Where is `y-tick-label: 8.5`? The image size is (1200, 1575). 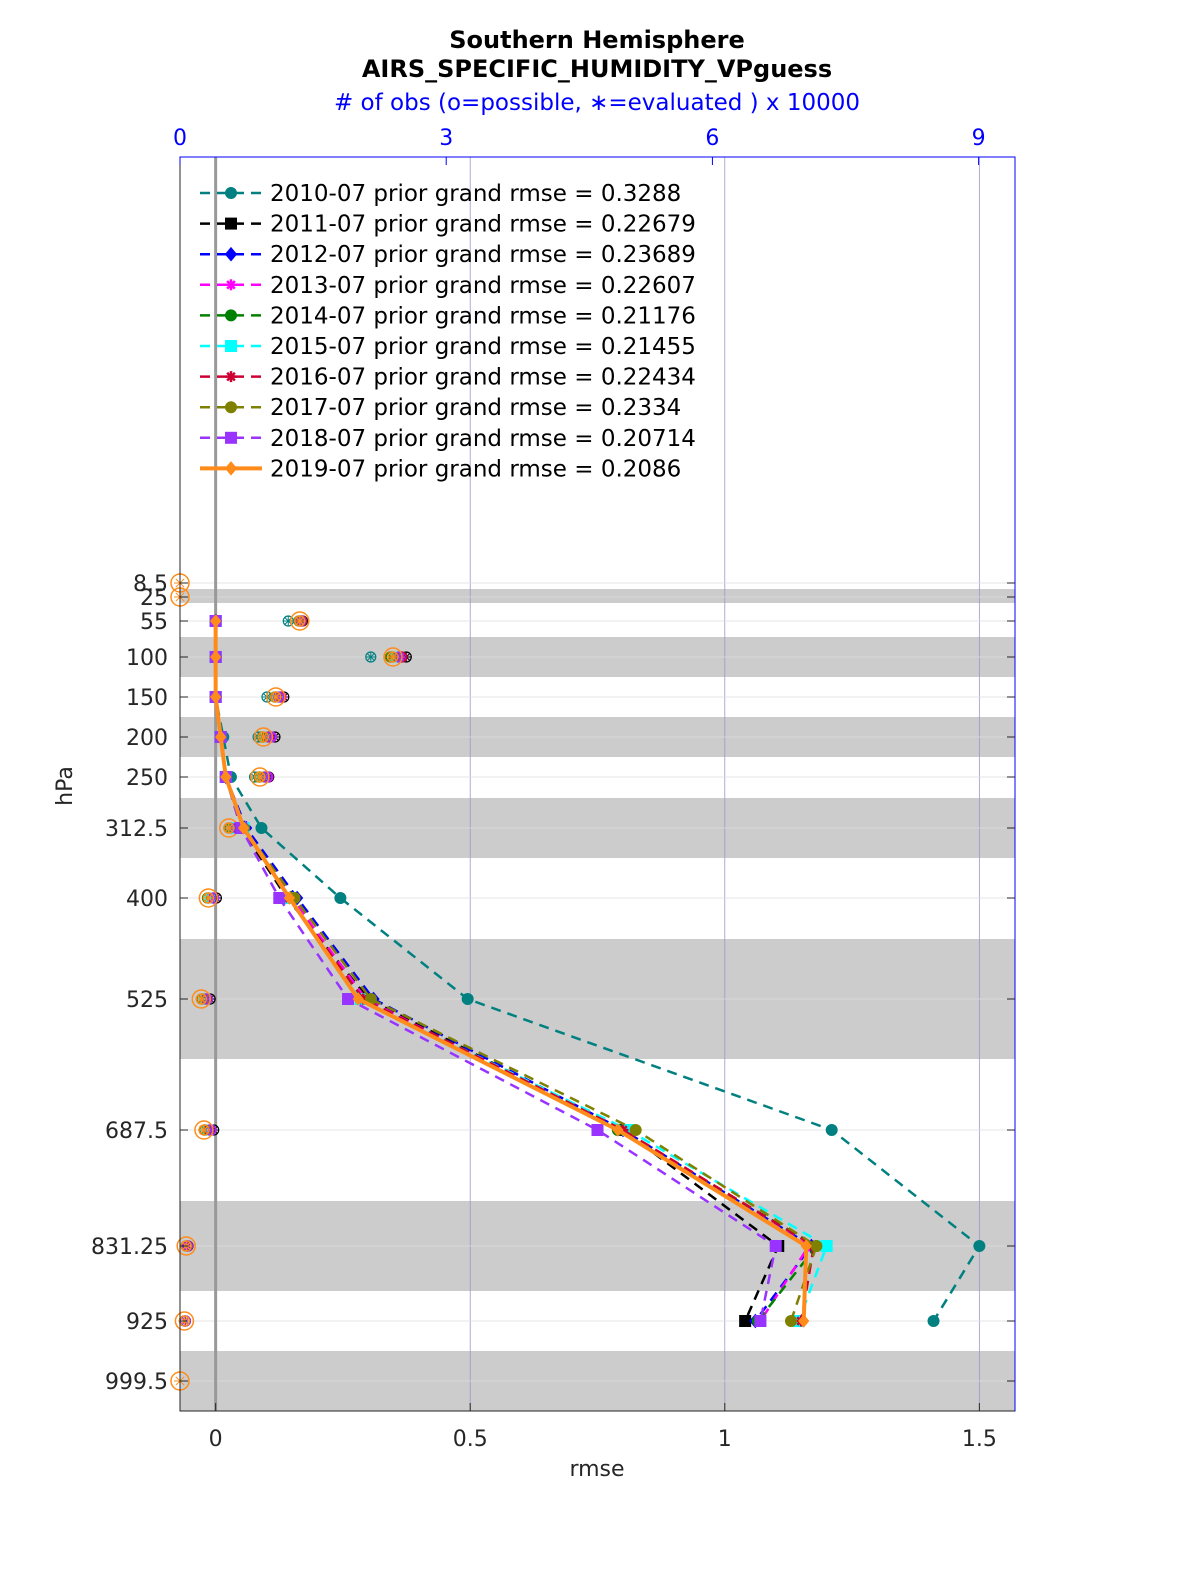
y-tick-label: 8.5 is located at coordinates (150, 584).